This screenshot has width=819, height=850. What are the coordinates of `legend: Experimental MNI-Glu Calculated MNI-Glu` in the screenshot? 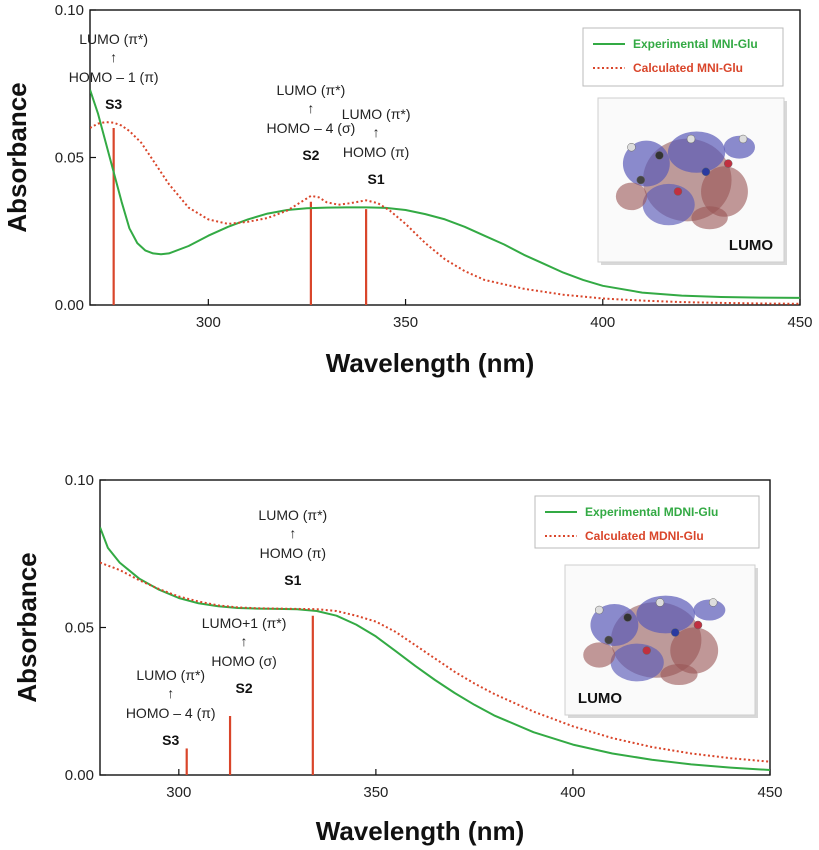 It's located at (683, 57).